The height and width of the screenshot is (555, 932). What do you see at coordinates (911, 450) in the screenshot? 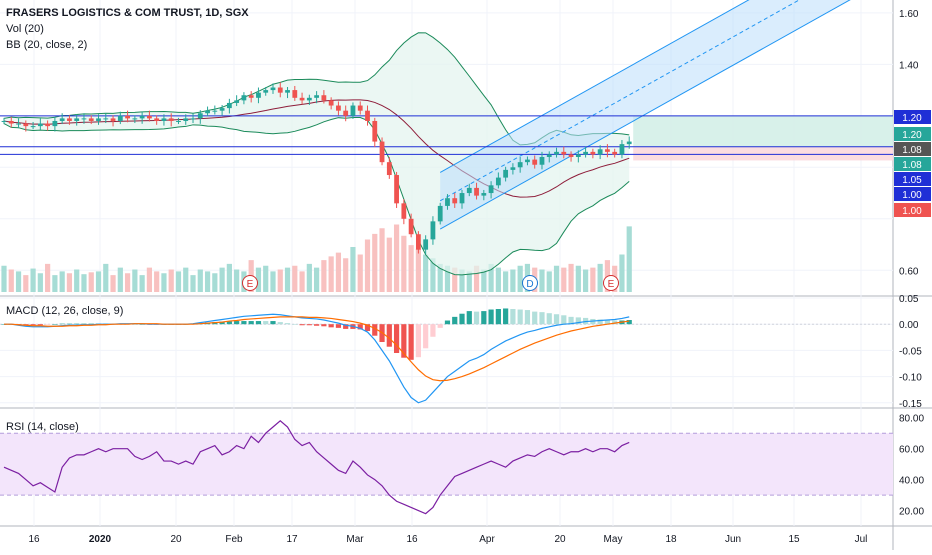
I see `rsi-axis-tick: 60.00` at bounding box center [911, 450].